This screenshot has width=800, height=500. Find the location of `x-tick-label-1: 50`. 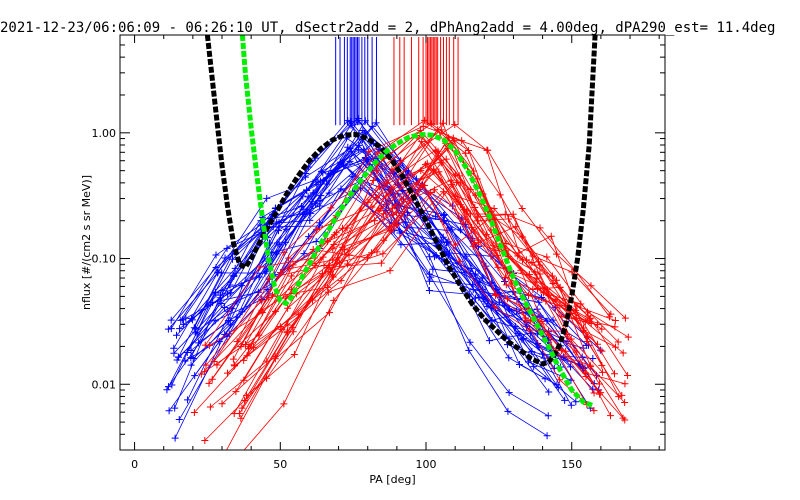

x-tick-label-1: 50 is located at coordinates (280, 464).